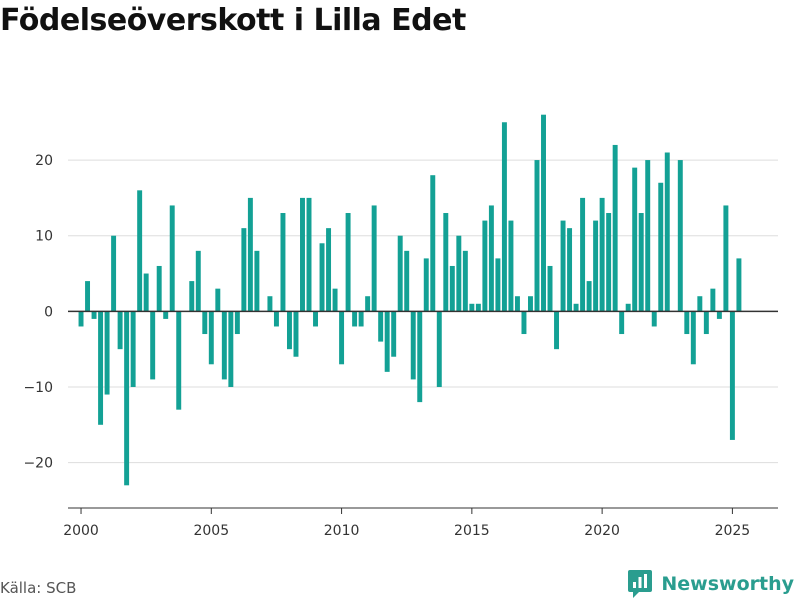  What do you see at coordinates (44, 237) in the screenshot?
I see `y-tick-label: 10` at bounding box center [44, 237].